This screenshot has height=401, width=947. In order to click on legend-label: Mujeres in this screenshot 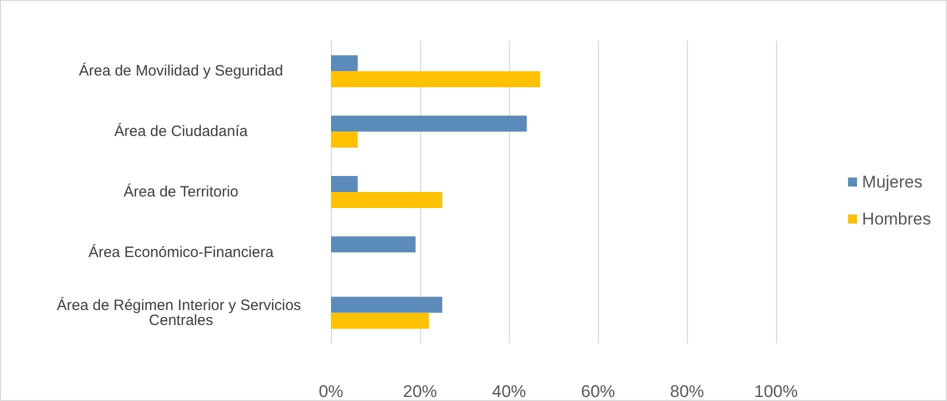, I will do `click(892, 182)`.